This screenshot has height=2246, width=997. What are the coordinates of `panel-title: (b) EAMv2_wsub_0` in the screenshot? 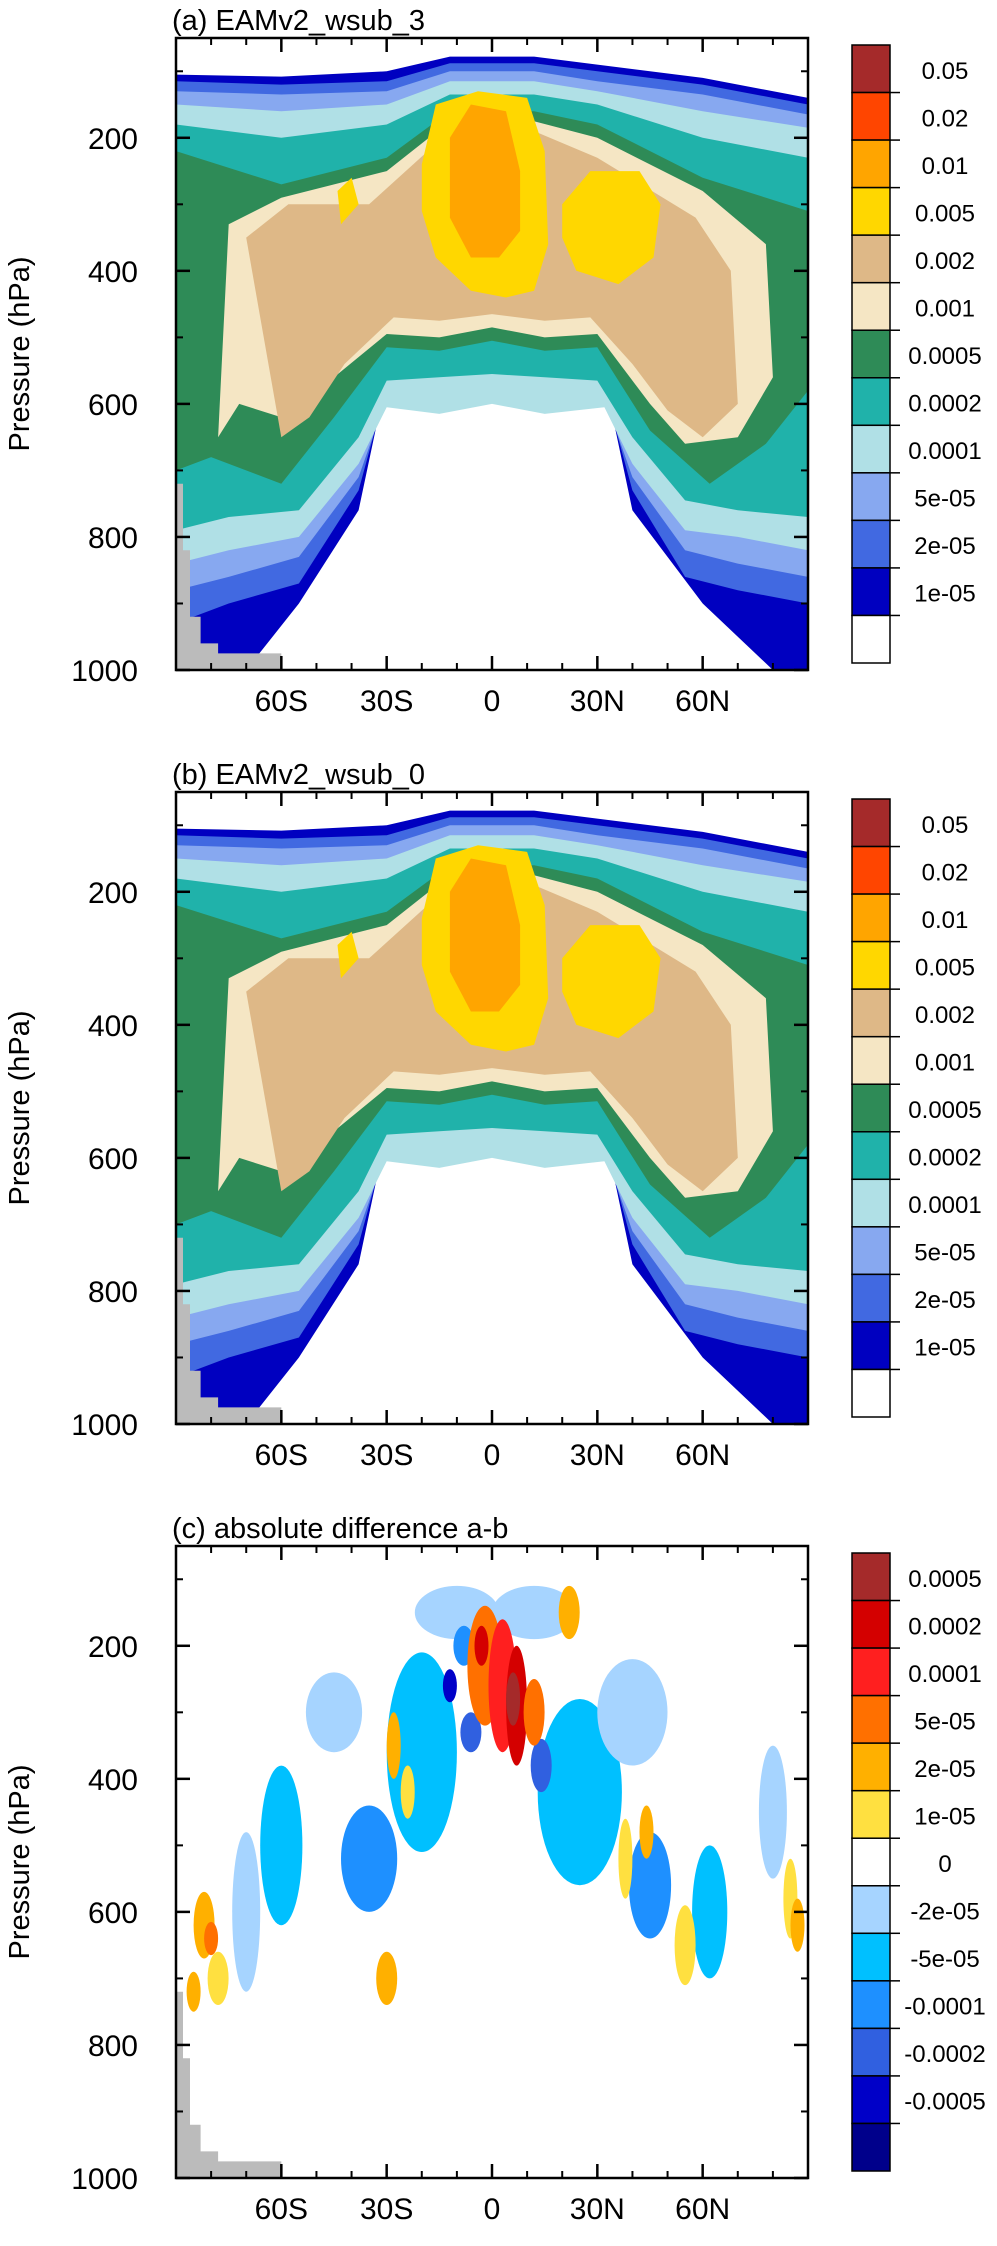 It's located at (298, 775).